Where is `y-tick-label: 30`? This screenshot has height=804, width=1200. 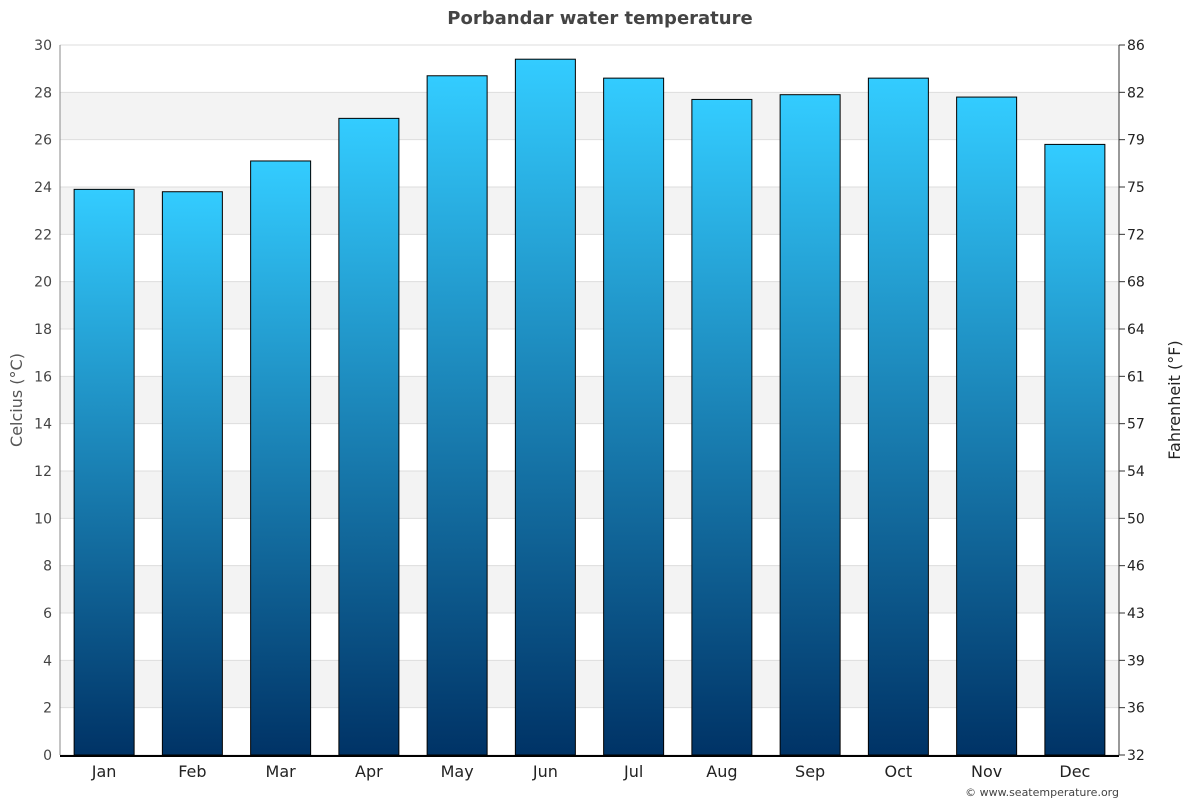 y-tick-label: 30 is located at coordinates (43, 46).